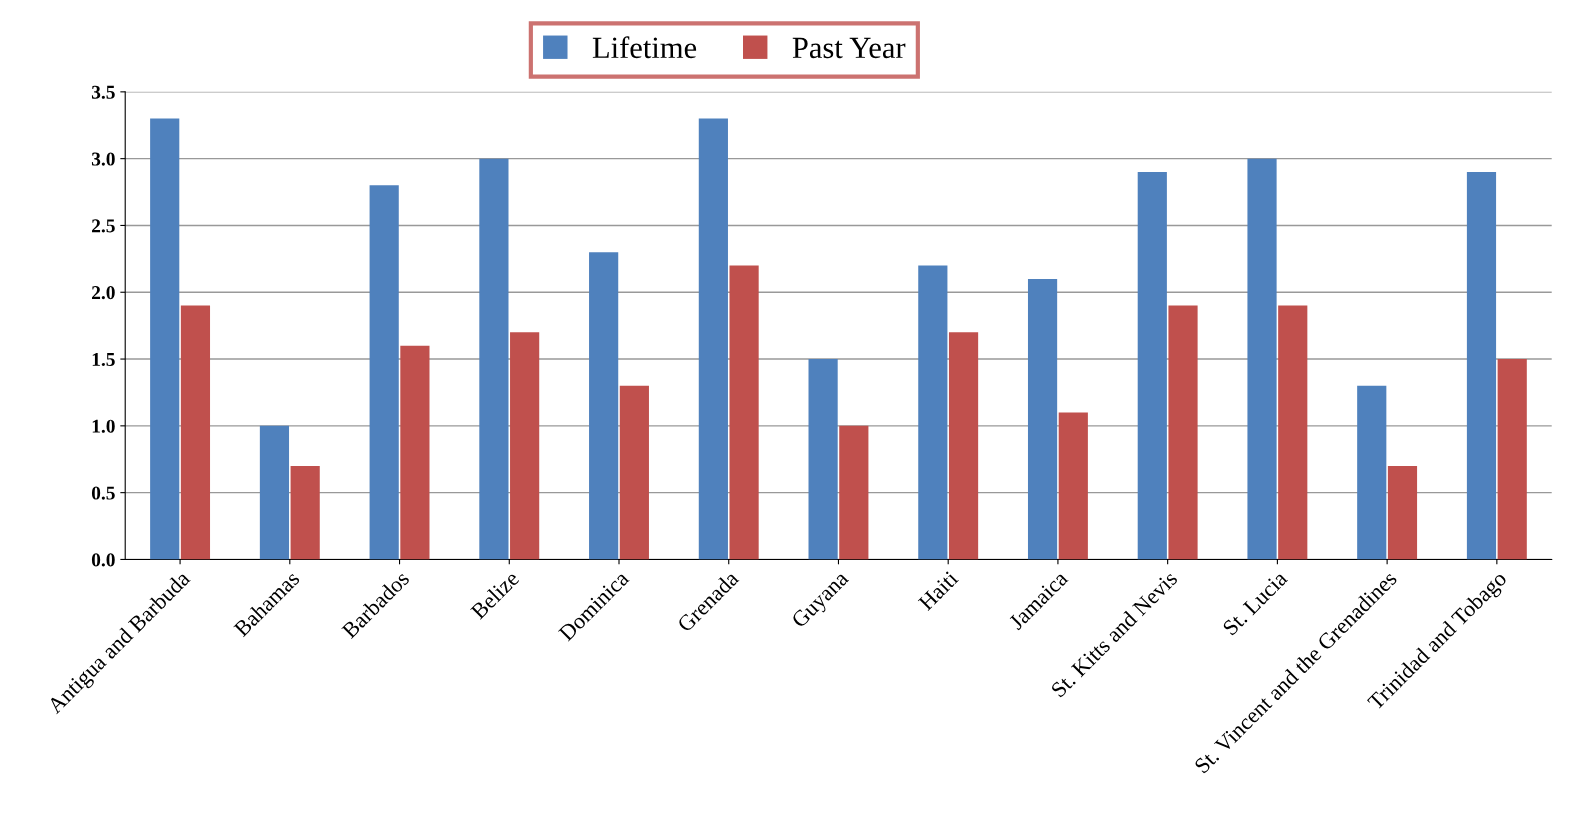 The height and width of the screenshot is (835, 1585). What do you see at coordinates (644, 47) in the screenshot?
I see `legend-label: Lifetime` at bounding box center [644, 47].